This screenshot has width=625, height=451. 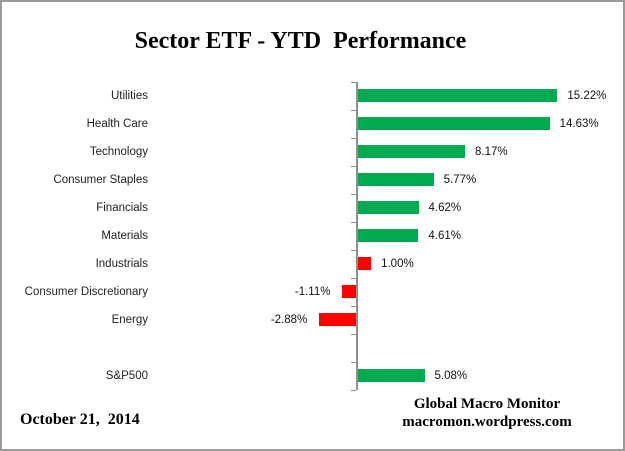 What do you see at coordinates (80, 419) in the screenshot?
I see `date-label: October 21, 2014` at bounding box center [80, 419].